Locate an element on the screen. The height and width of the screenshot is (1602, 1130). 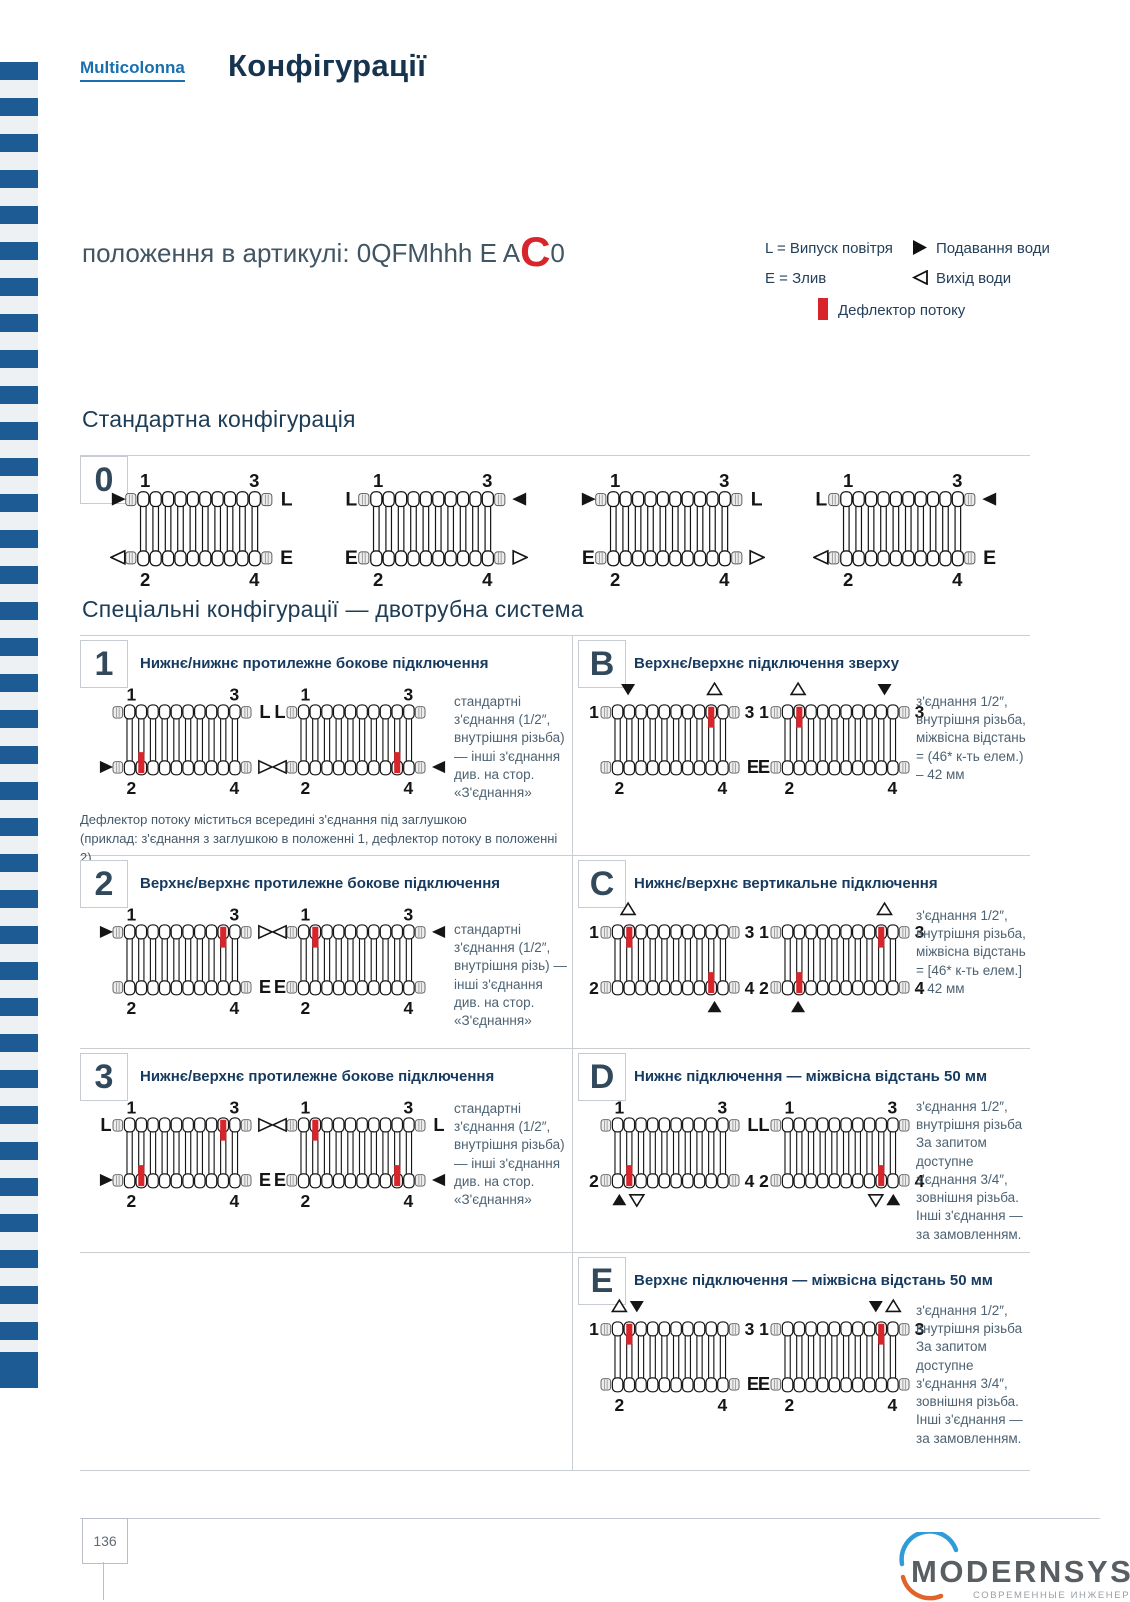
modernsys-logo: MODERNSYS СОВРЕМЕННЫЕ ИНЖЕНЕРНЫЕ СИСТЕМЫ is located at coordinates (1014, 1566).